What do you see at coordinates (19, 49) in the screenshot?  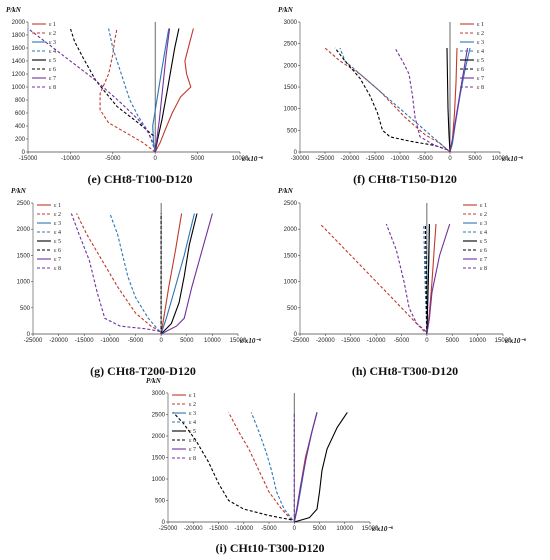 I see `y-tick-label: 1600` at bounding box center [19, 49].